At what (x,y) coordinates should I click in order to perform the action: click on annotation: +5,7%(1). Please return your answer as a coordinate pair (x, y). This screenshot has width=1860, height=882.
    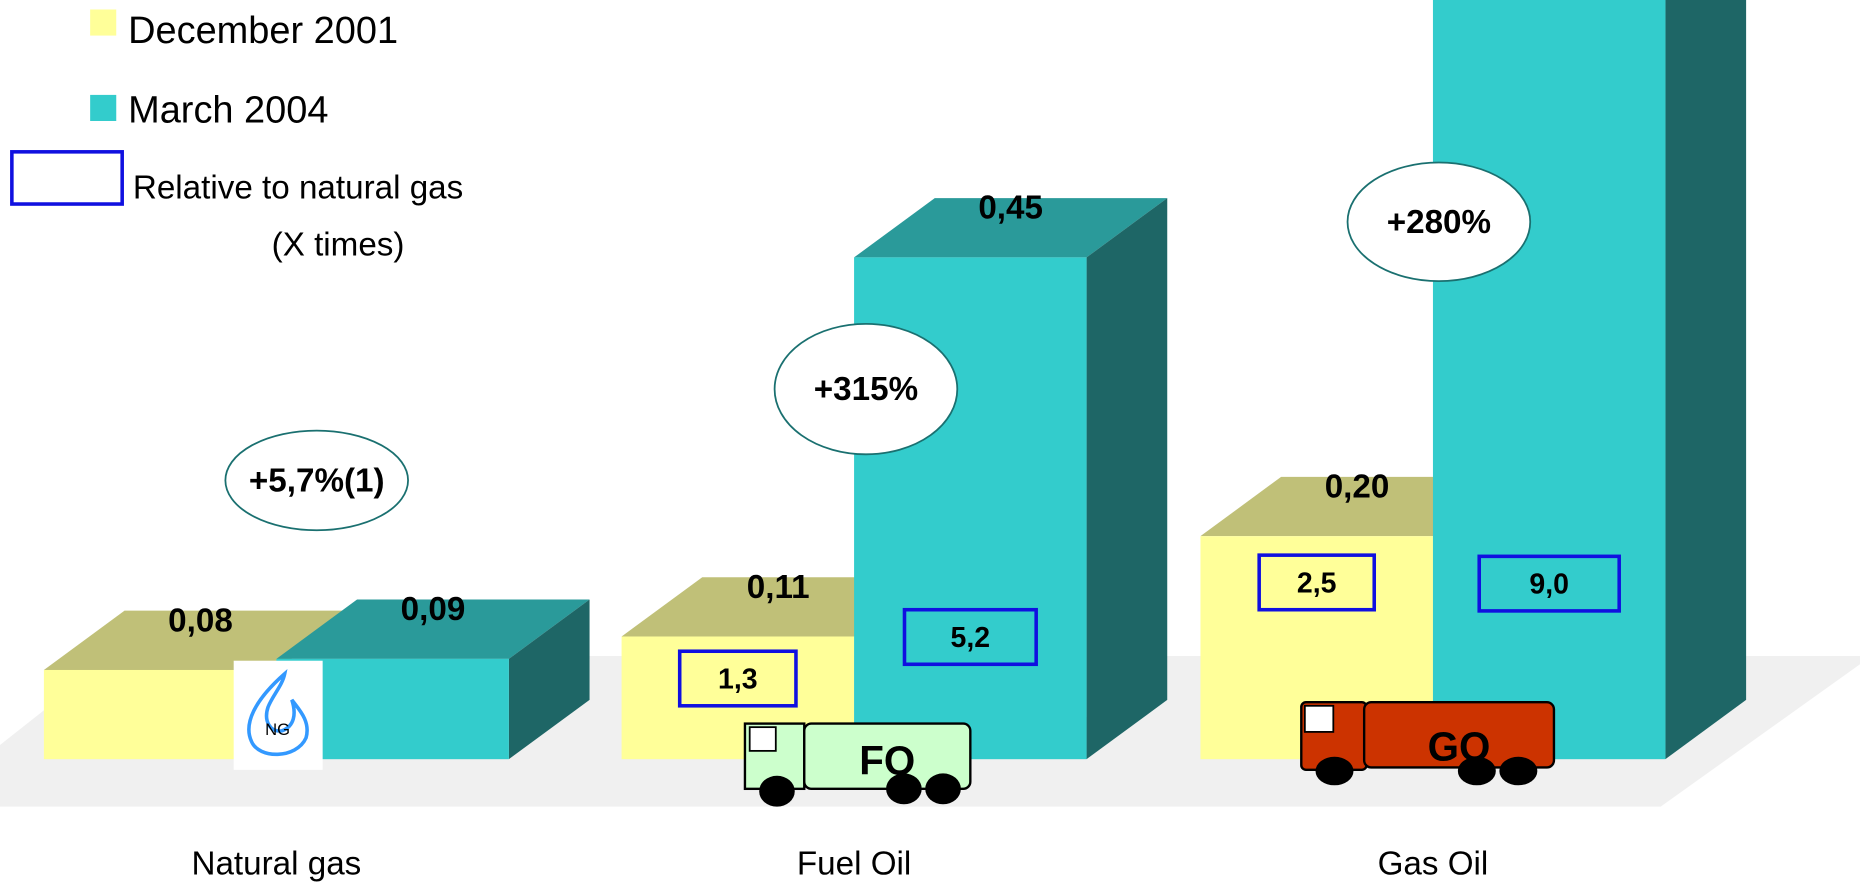
    Looking at the image, I should click on (317, 481).